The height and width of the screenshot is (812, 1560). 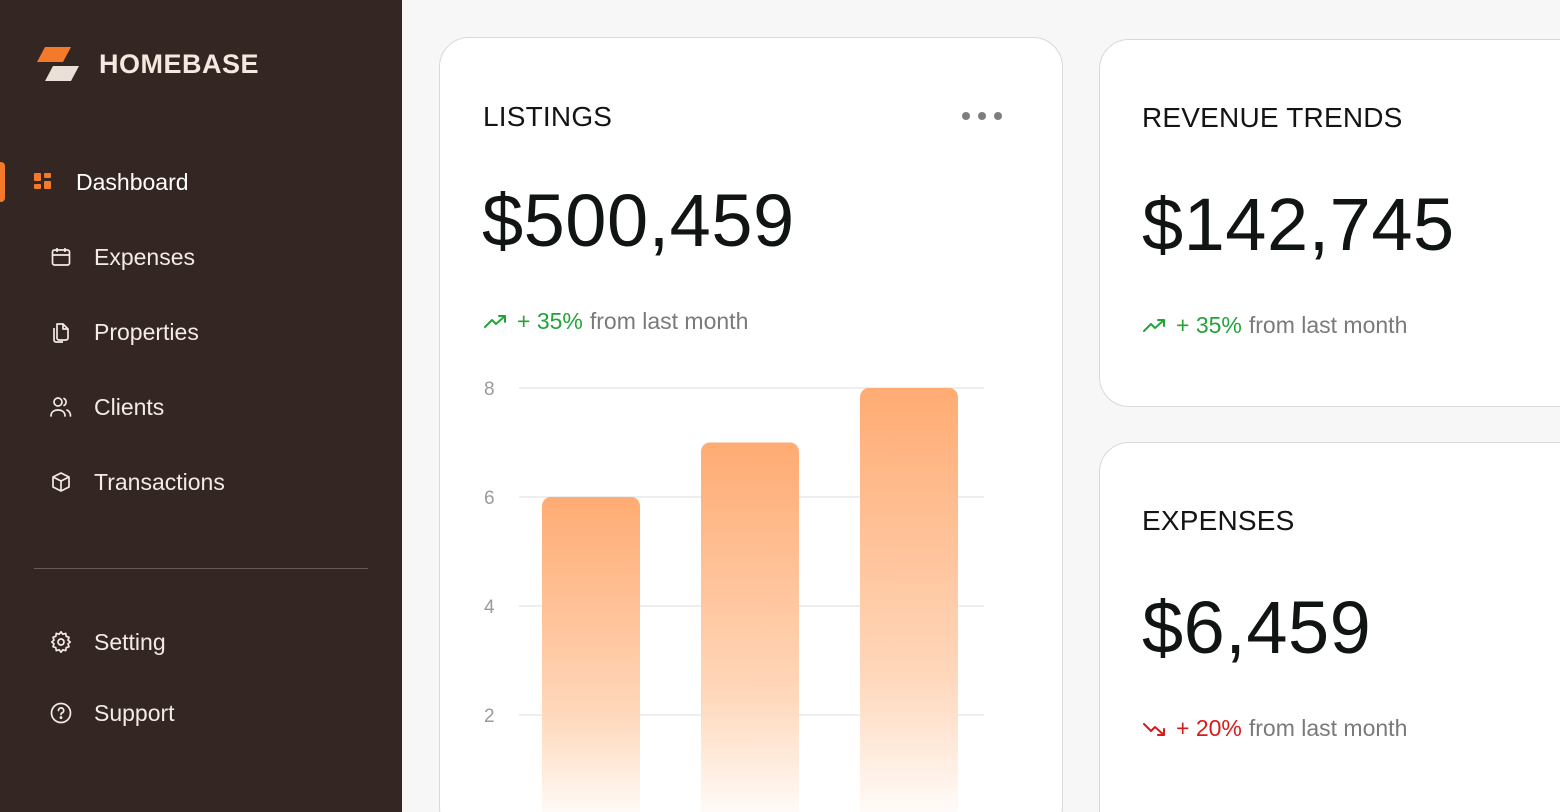 What do you see at coordinates (61, 332) in the screenshot?
I see `documents-icon` at bounding box center [61, 332].